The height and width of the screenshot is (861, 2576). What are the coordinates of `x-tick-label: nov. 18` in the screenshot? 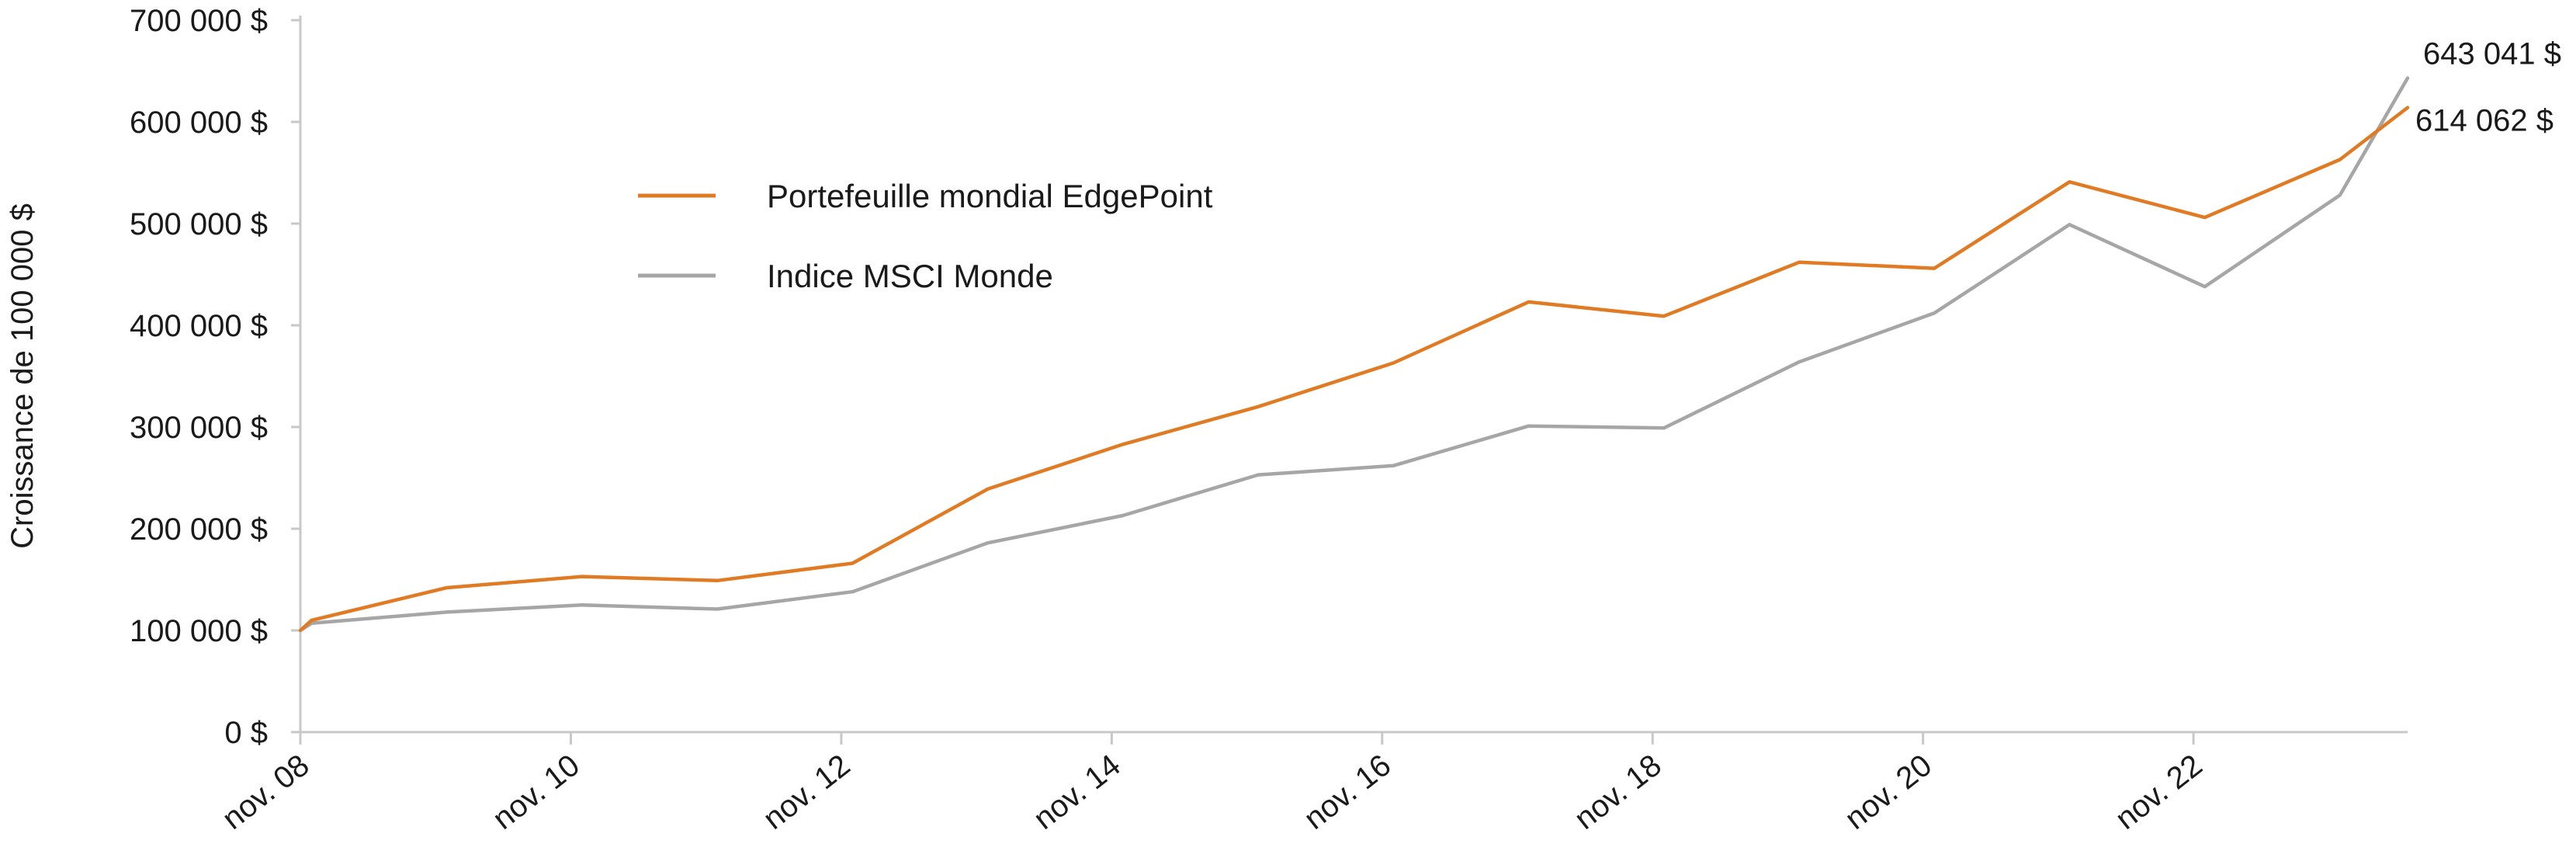 It's located at (1618, 792).